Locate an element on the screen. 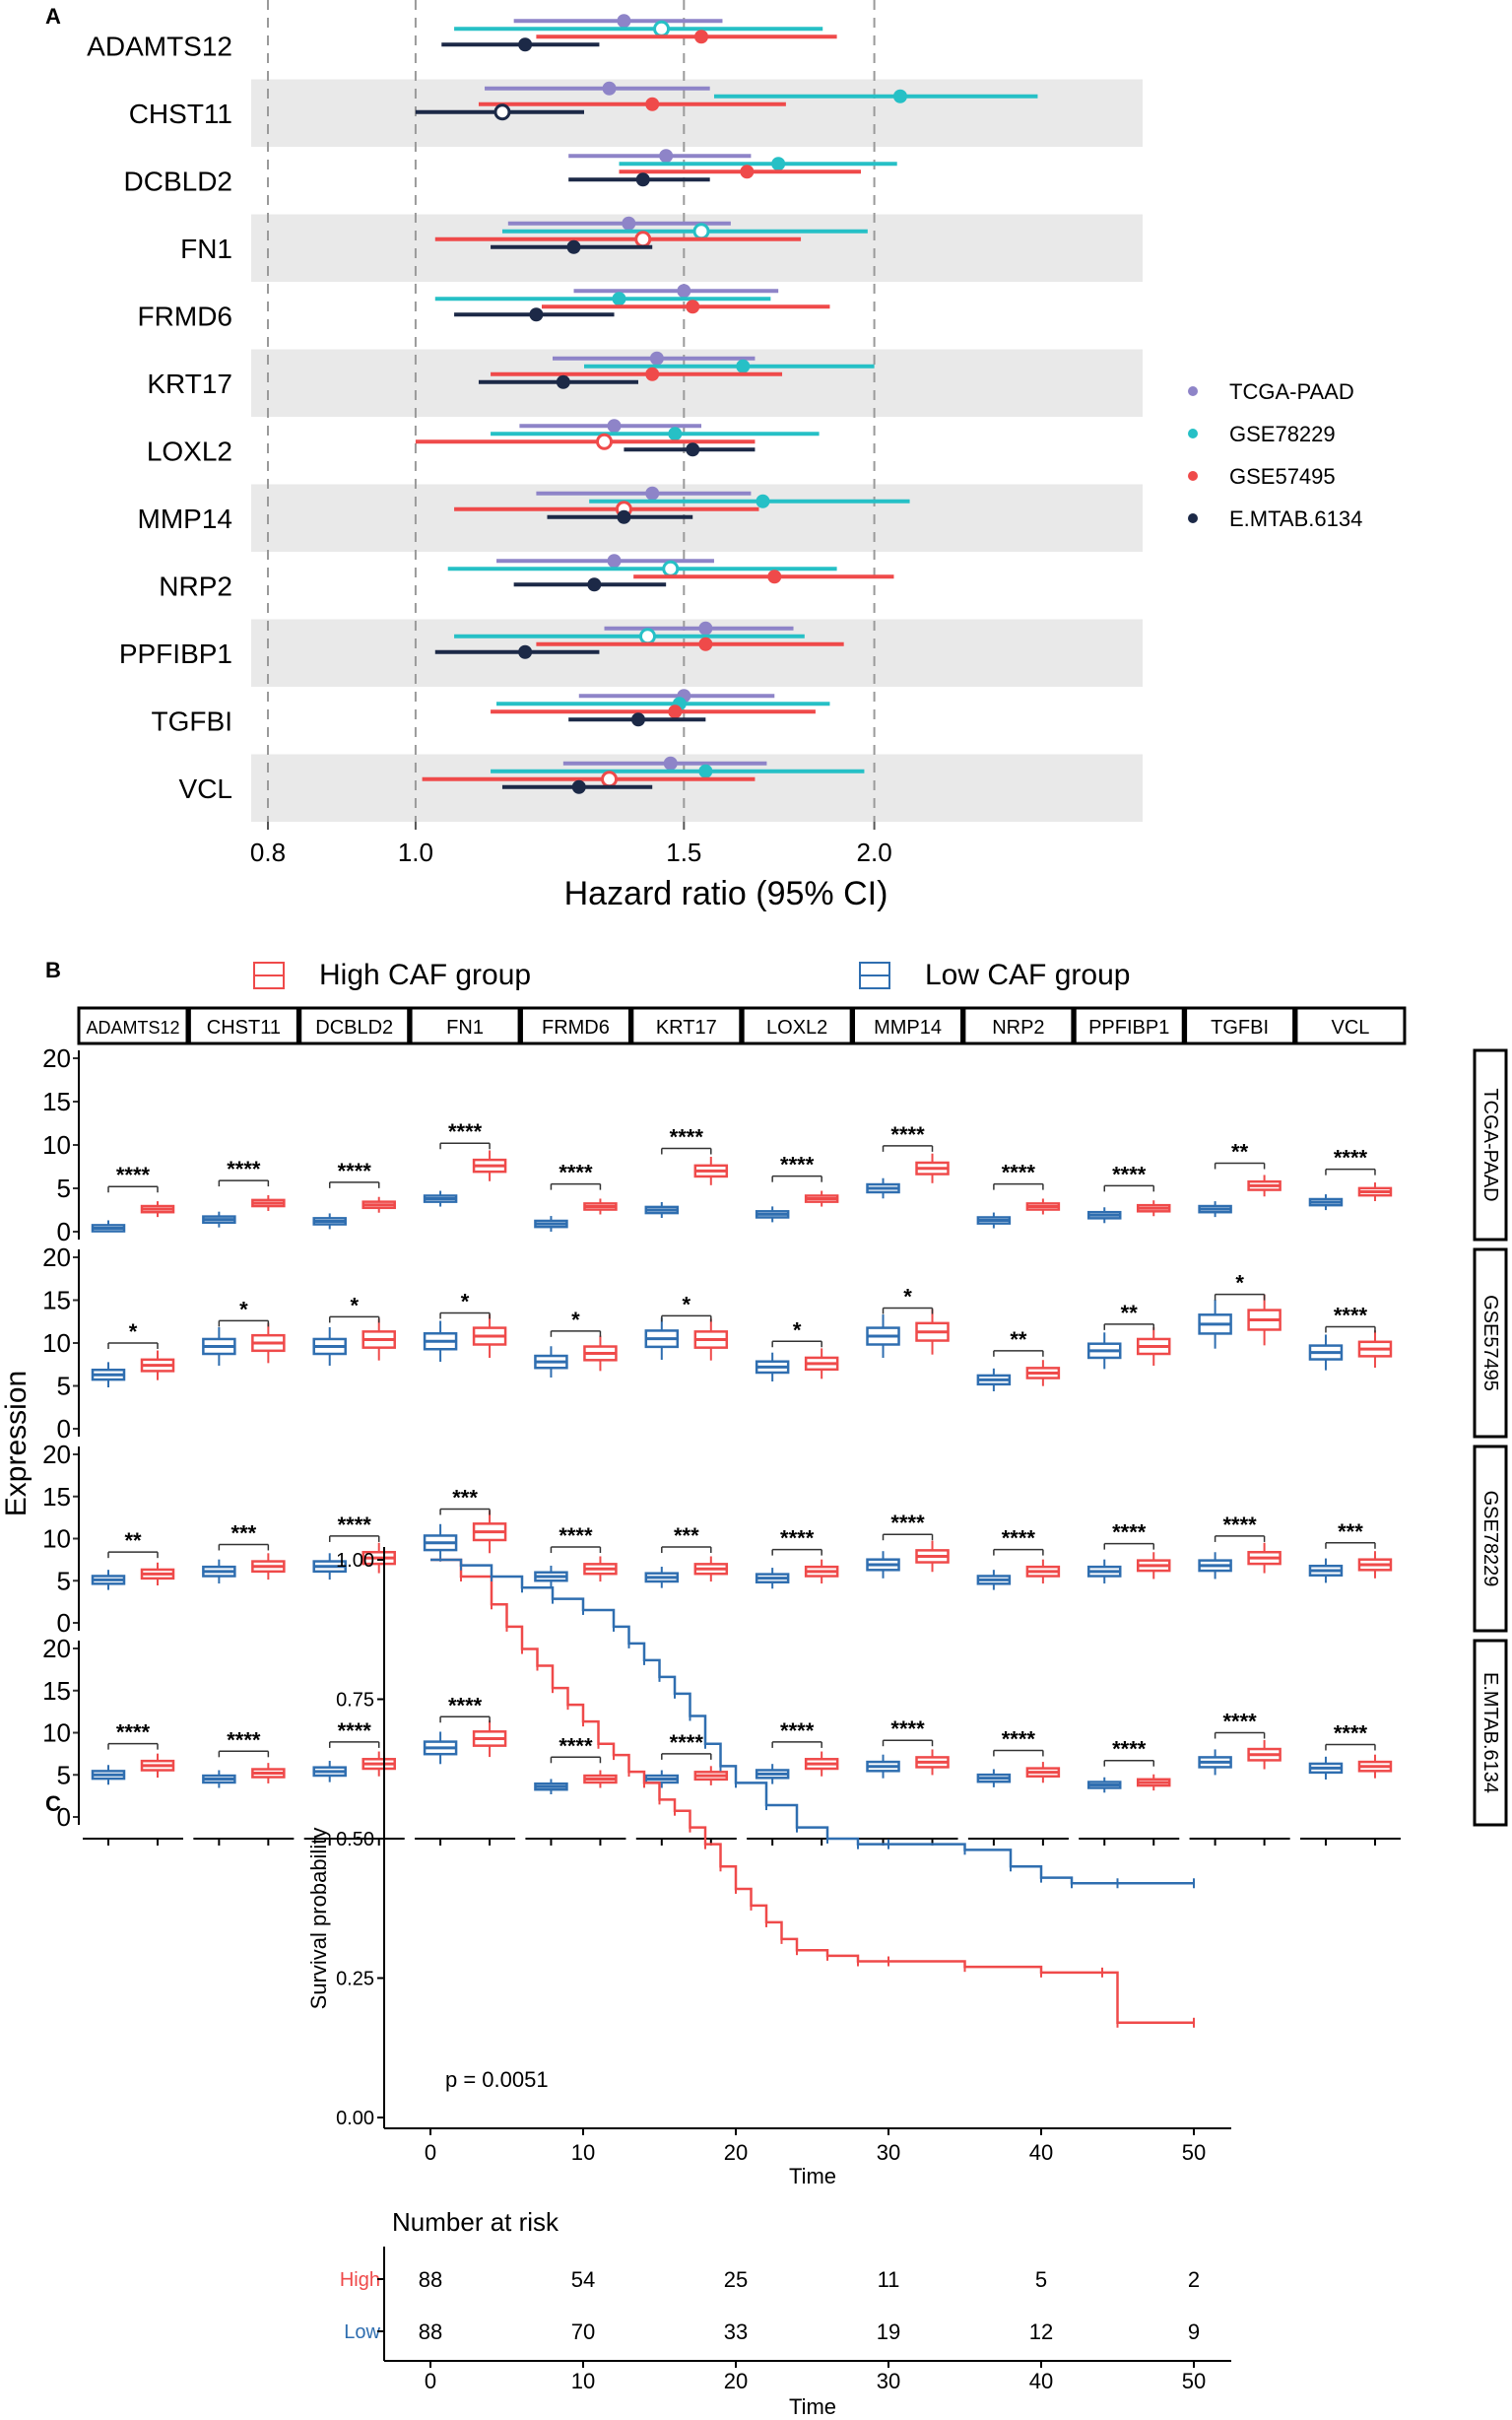  boxplot-y-tick-tcga-paad-20: 20 is located at coordinates (56, 1058).